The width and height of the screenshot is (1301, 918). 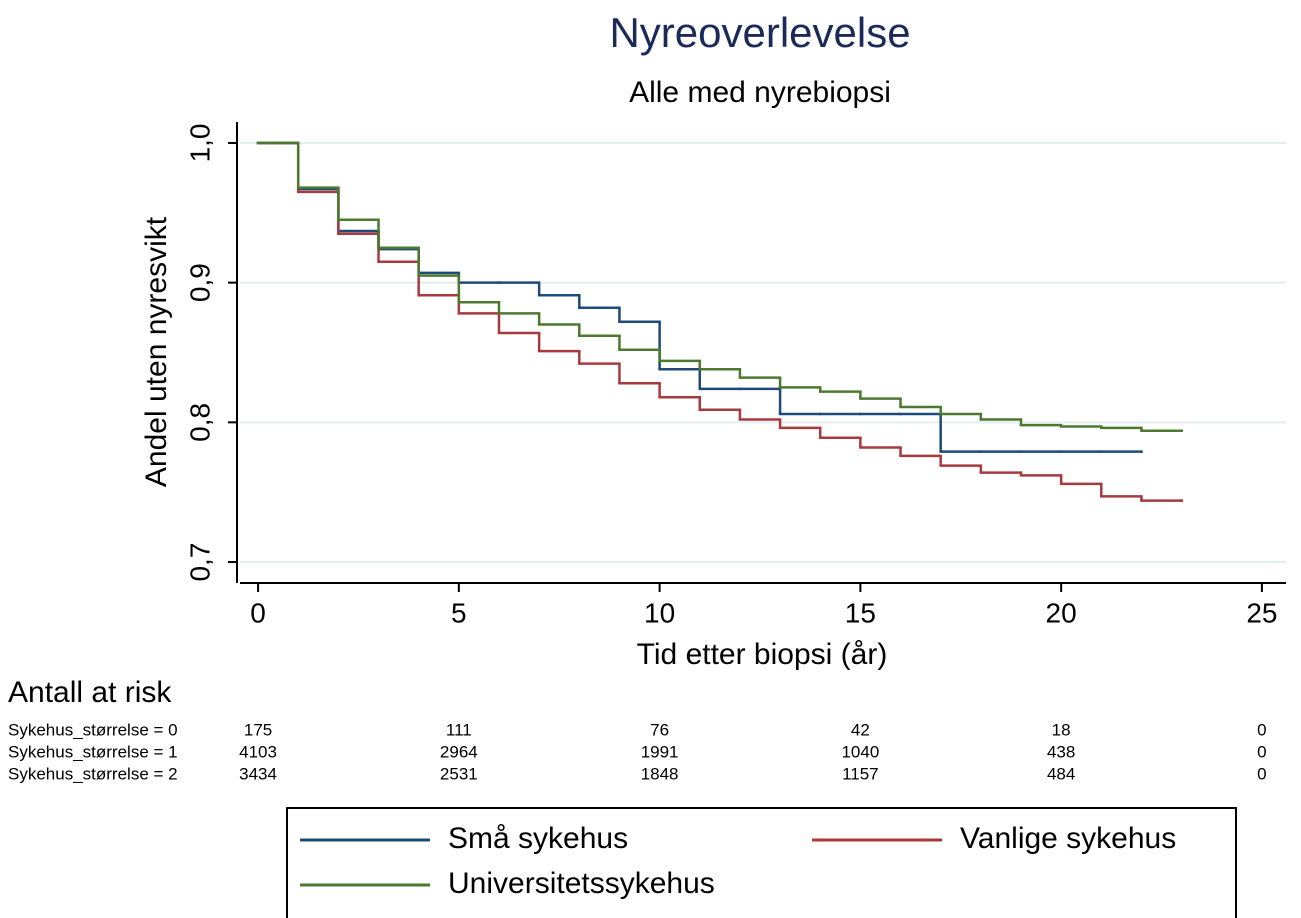 What do you see at coordinates (1068, 838) in the screenshot?
I see `legend-label: Vanlige sykehus` at bounding box center [1068, 838].